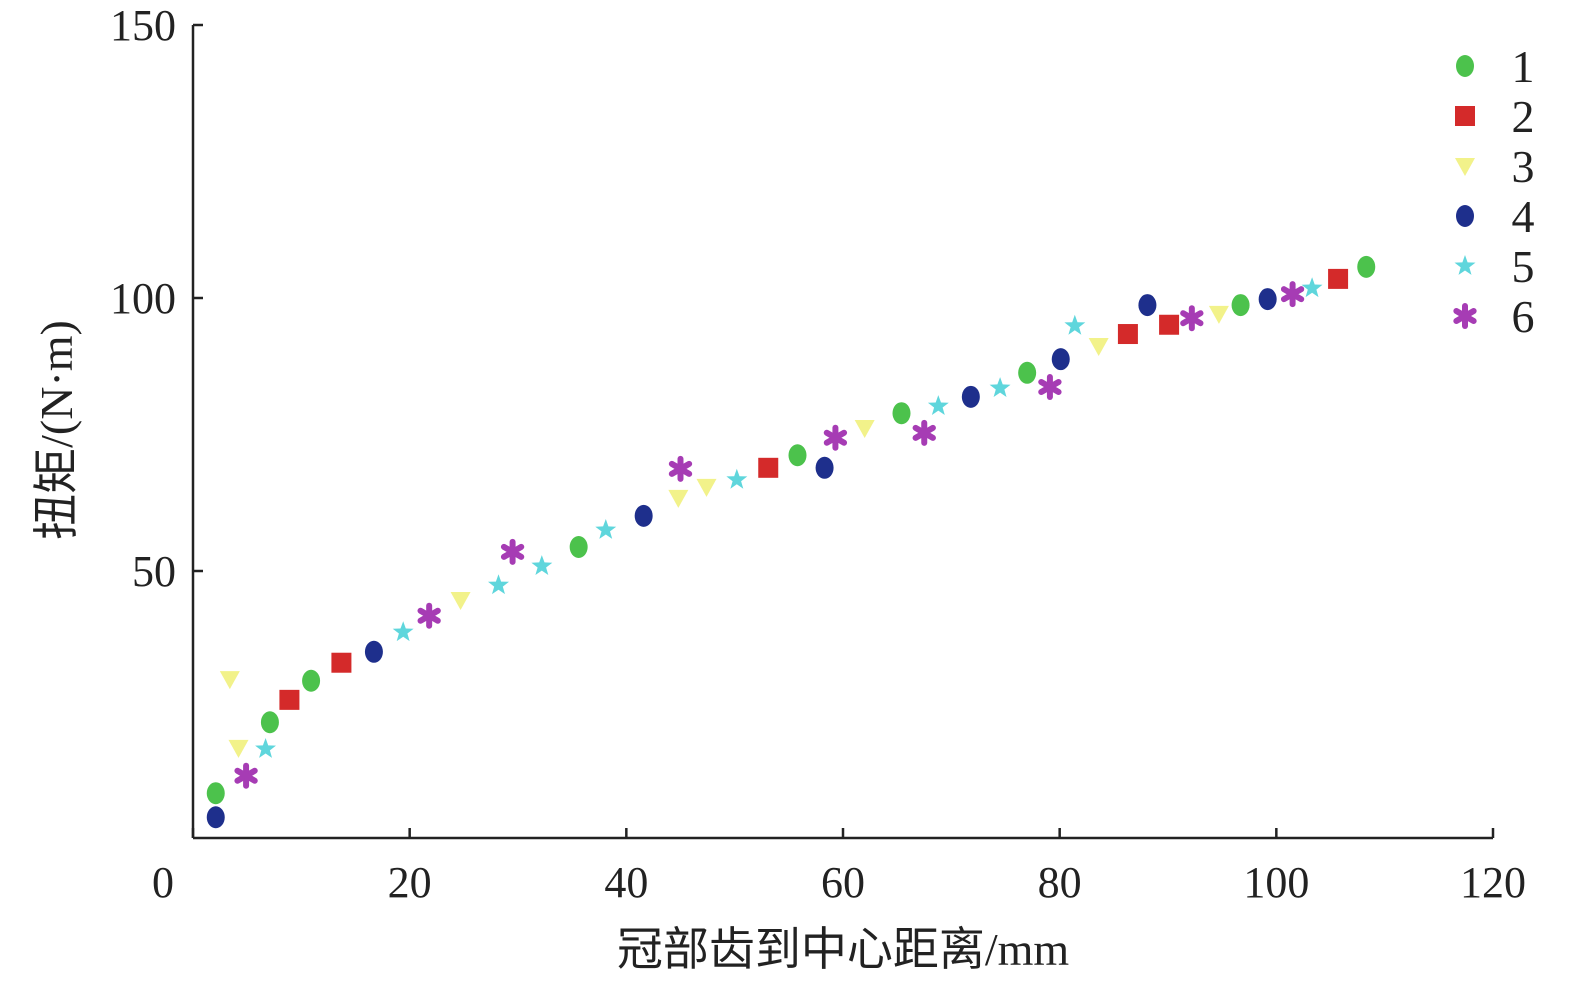 Image resolution: width=1575 pixels, height=990 pixels. Describe the element at coordinates (1495, 66) in the screenshot. I see `legend-item-1: 1` at that location.